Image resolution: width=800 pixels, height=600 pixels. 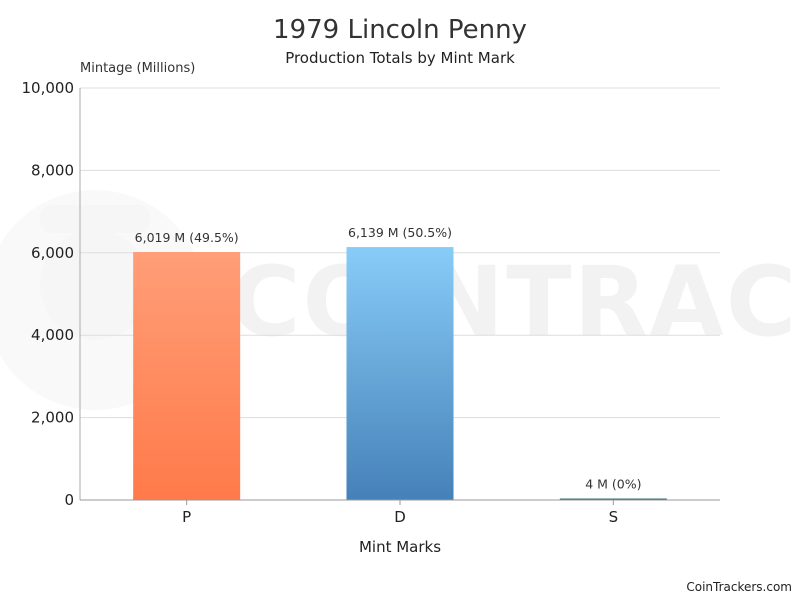 I want to click on x-tick-label: S, so click(x=614, y=517).